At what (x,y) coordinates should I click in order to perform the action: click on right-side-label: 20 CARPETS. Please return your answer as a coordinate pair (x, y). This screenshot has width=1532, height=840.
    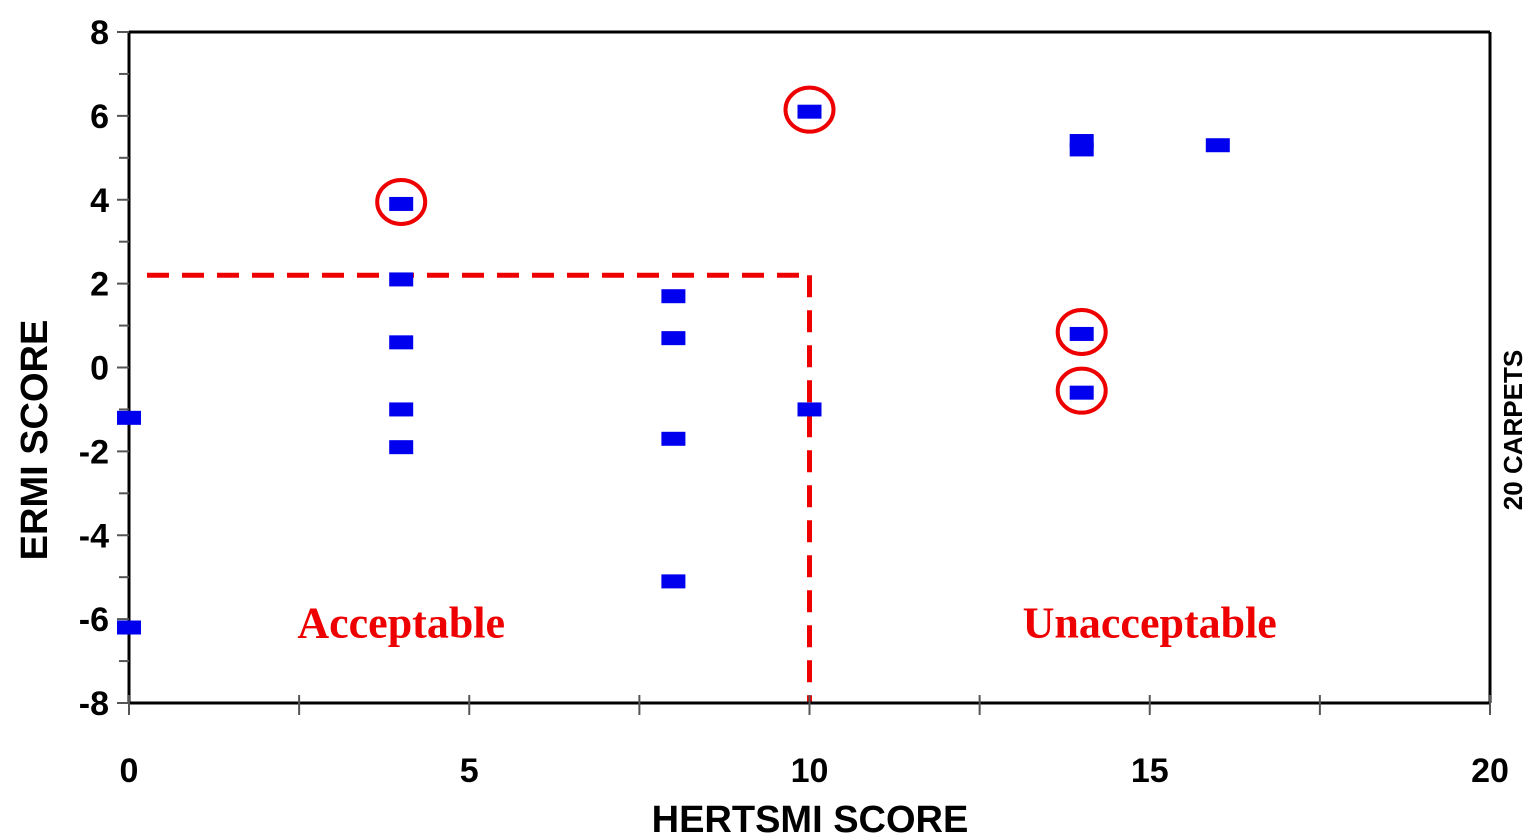
    Looking at the image, I should click on (1513, 430).